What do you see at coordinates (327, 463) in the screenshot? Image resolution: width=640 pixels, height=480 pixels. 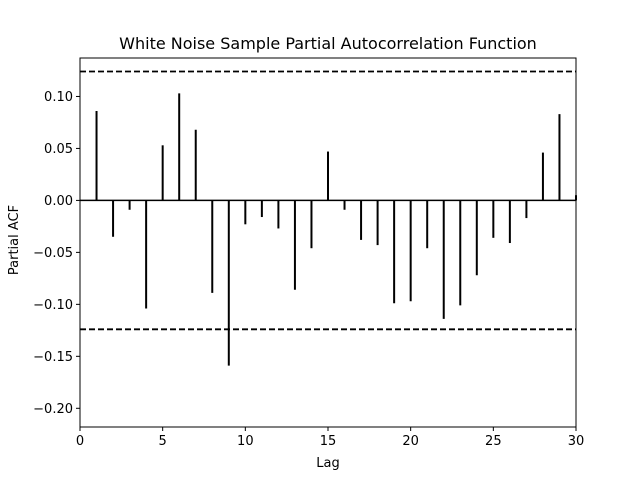 I see `x-axis-label: Lag` at bounding box center [327, 463].